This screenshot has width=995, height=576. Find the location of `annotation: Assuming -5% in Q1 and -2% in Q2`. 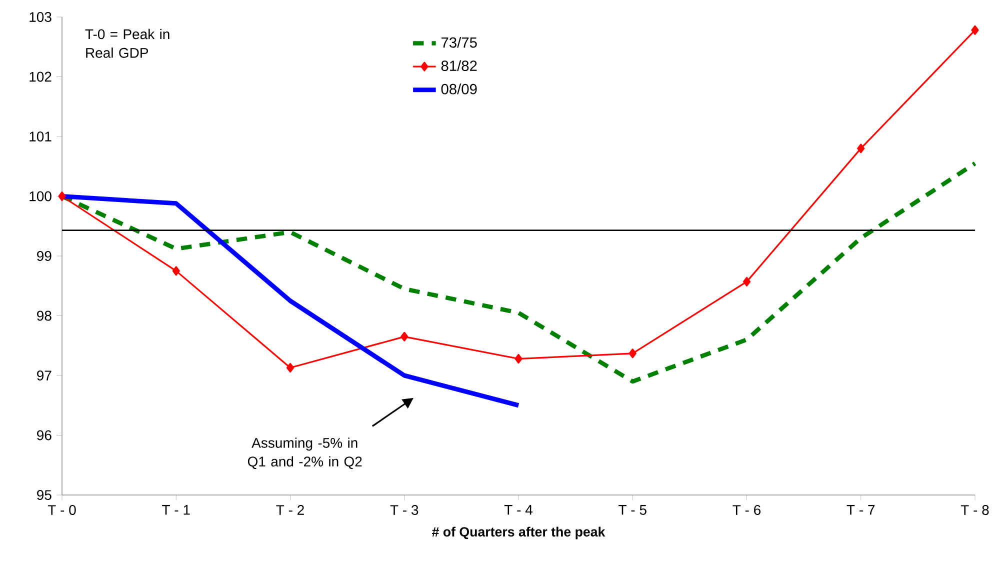

annotation: Assuming -5% in Q1 and -2% in Q2 is located at coordinates (305, 454).